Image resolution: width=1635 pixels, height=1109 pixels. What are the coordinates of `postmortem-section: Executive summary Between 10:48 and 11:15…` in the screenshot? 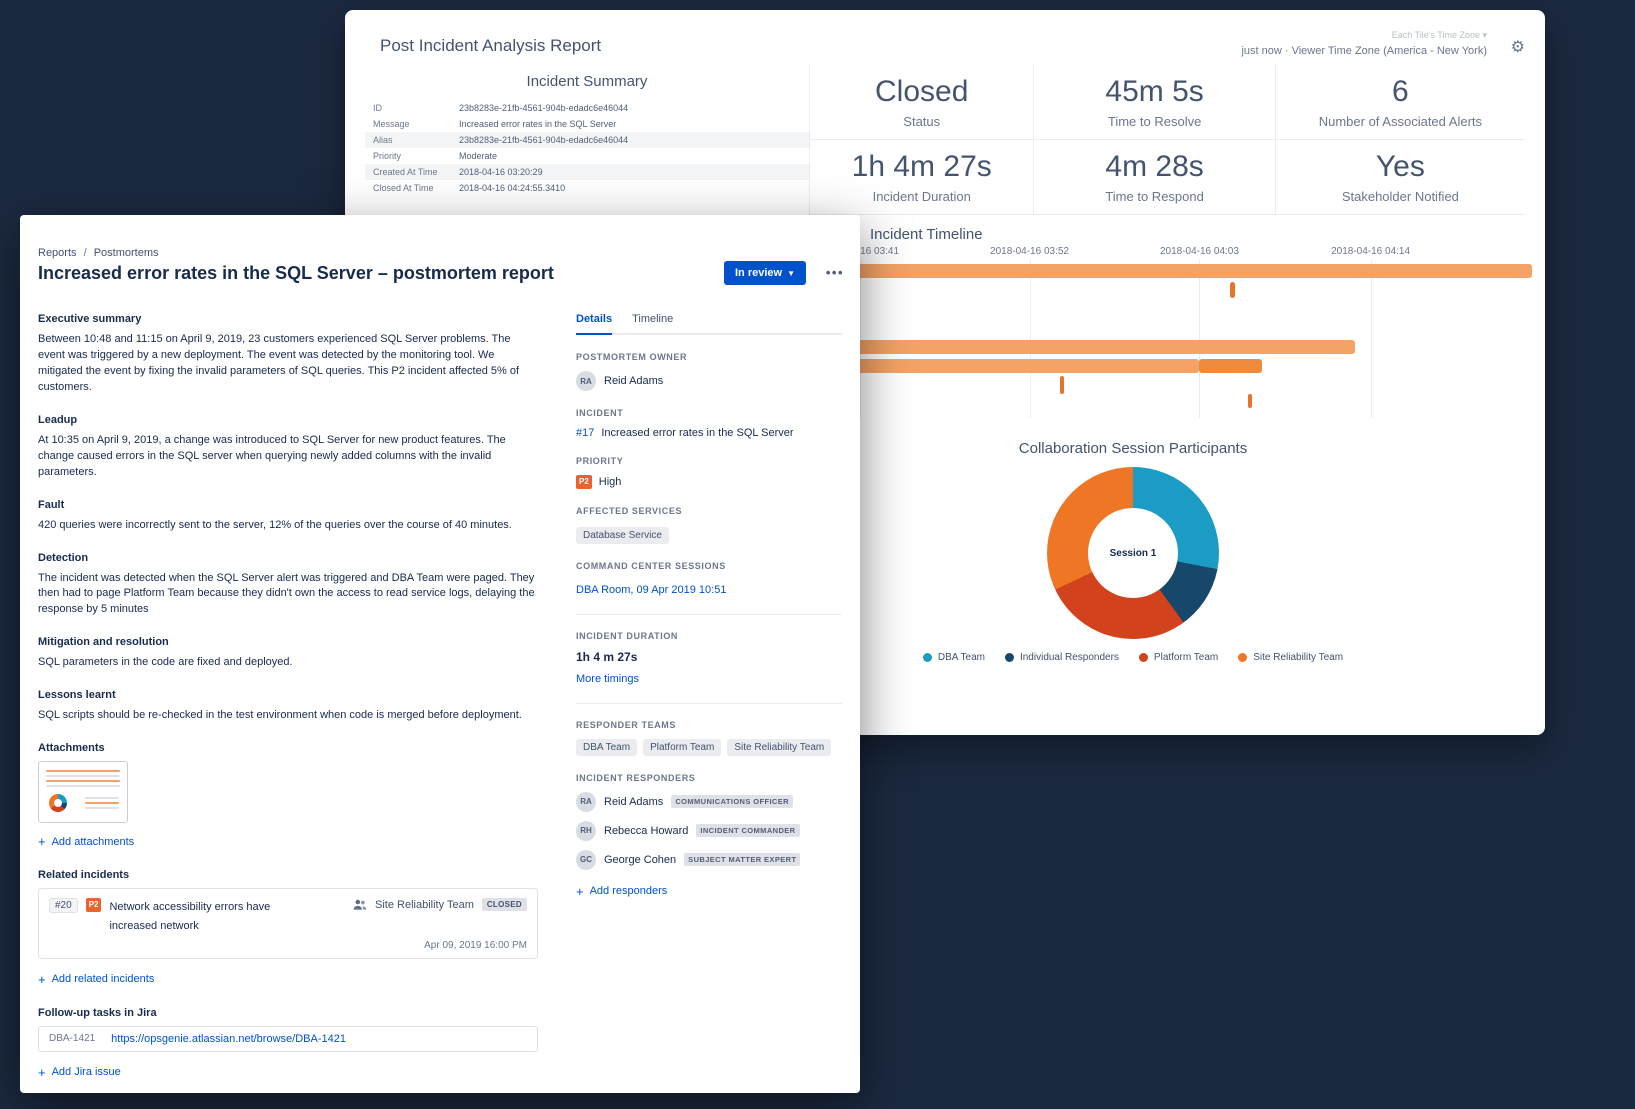 It's located at (288, 354).